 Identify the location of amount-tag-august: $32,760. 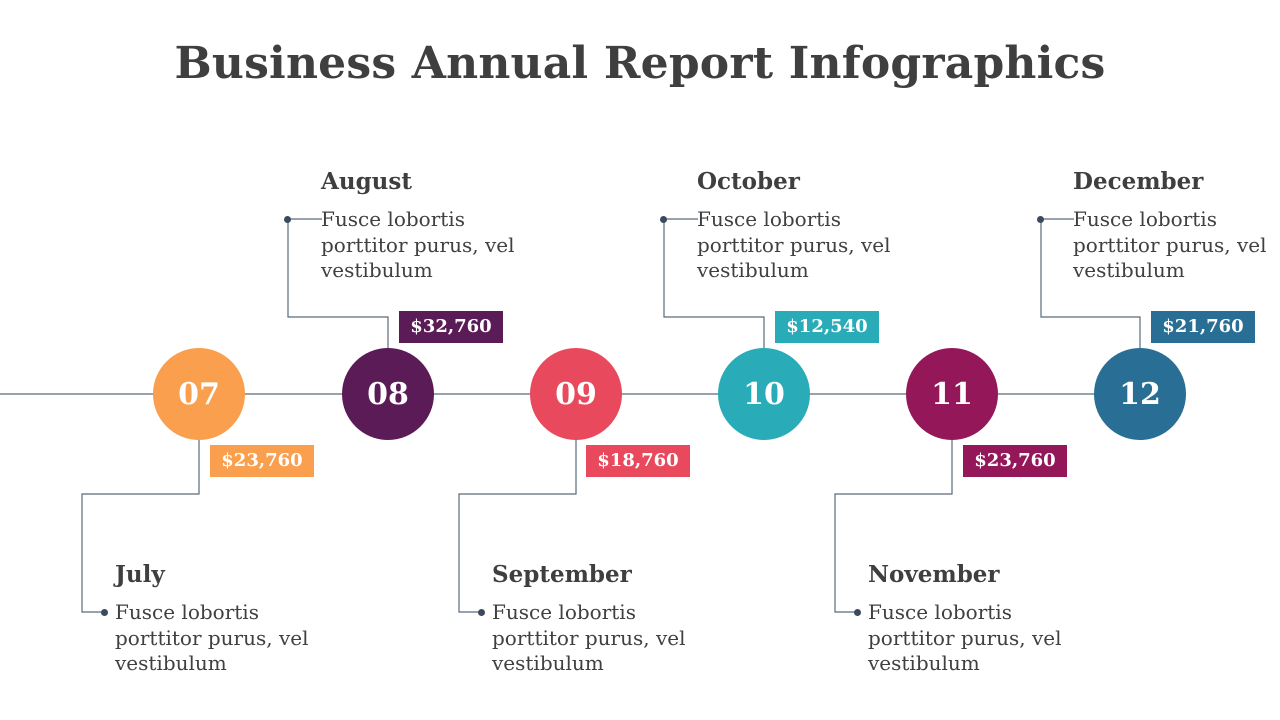
(451, 327).